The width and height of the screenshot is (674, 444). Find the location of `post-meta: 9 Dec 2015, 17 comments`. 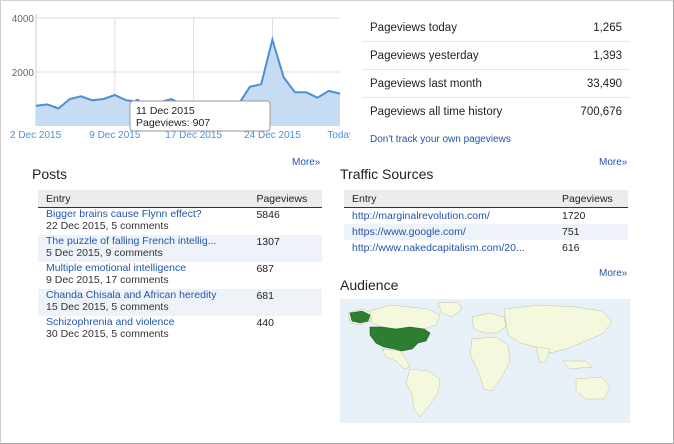

post-meta: 9 Dec 2015, 17 comments is located at coordinates (107, 280).